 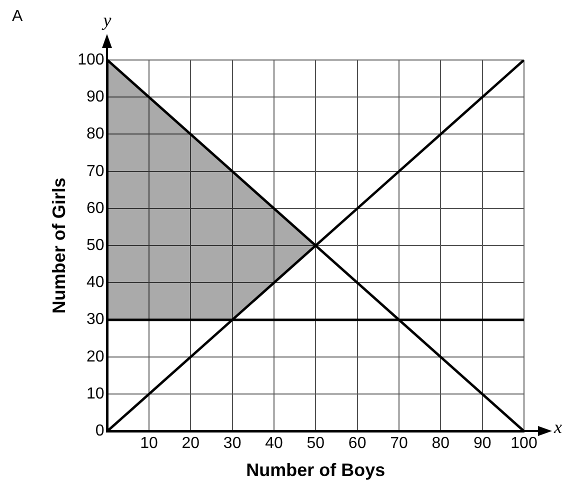 What do you see at coordinates (482, 443) in the screenshot?
I see `x-tick-label: 90` at bounding box center [482, 443].